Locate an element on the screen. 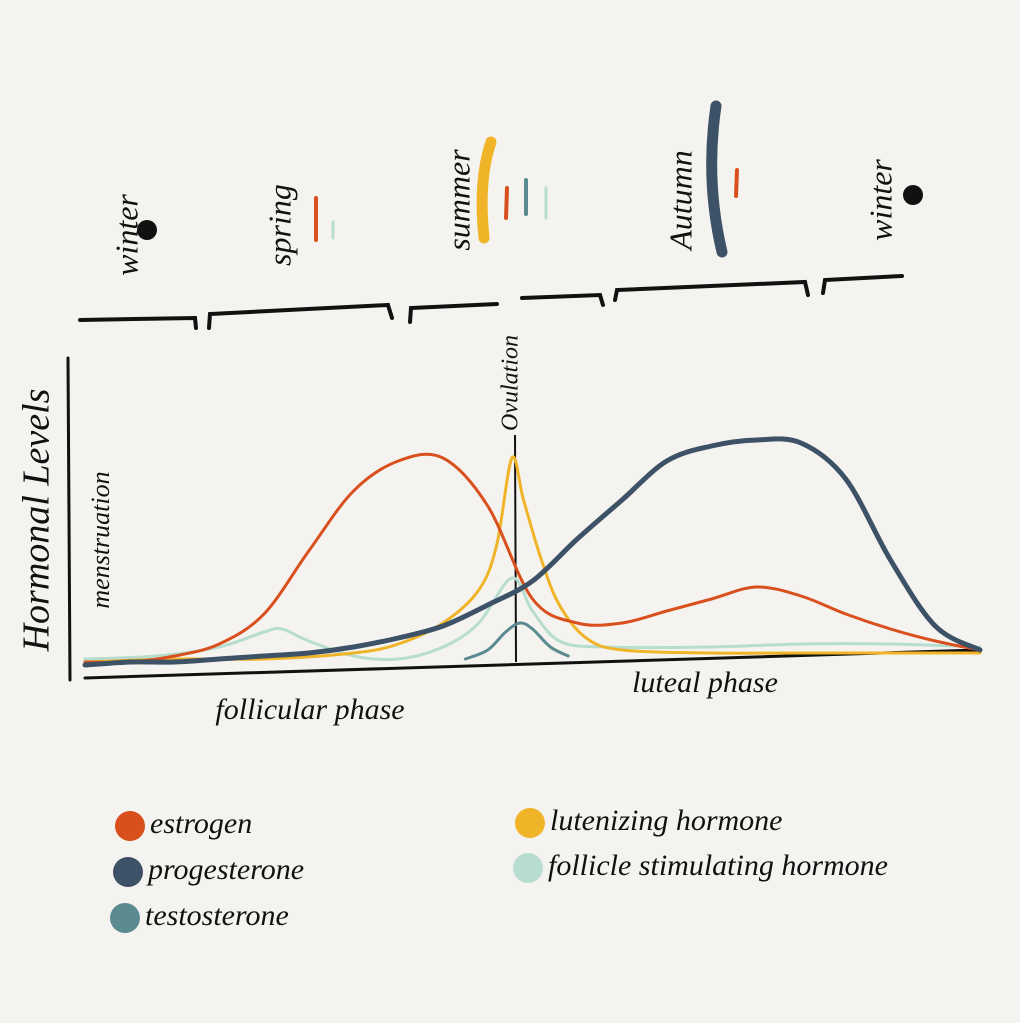 The image size is (1020, 1023). annotation: luteal phase is located at coordinates (705, 682).